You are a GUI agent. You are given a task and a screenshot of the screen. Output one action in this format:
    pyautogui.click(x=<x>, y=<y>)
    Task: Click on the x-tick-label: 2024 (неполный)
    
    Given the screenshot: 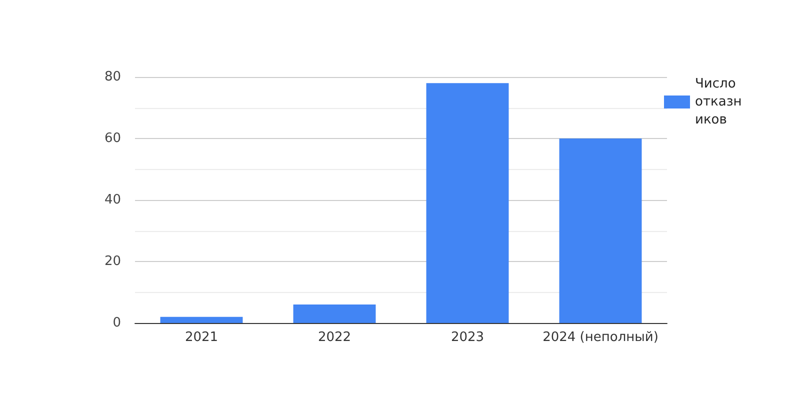 What is the action you would take?
    pyautogui.click(x=600, y=337)
    